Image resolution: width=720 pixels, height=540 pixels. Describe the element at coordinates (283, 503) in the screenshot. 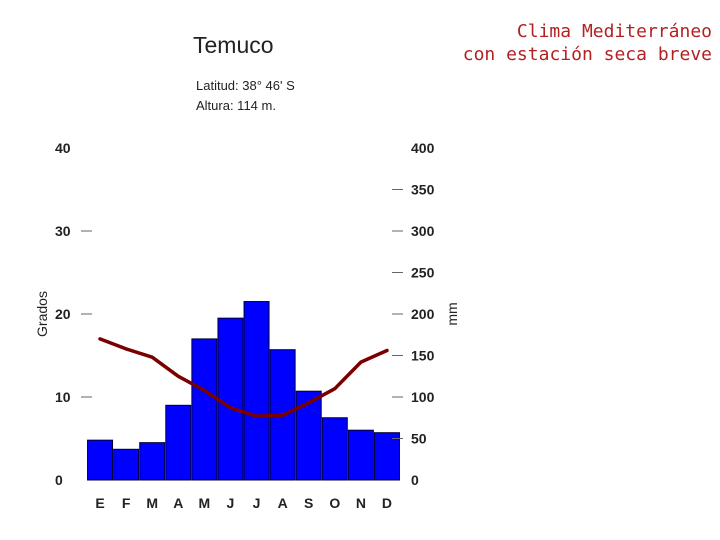

I see `month-label-8: A` at that location.